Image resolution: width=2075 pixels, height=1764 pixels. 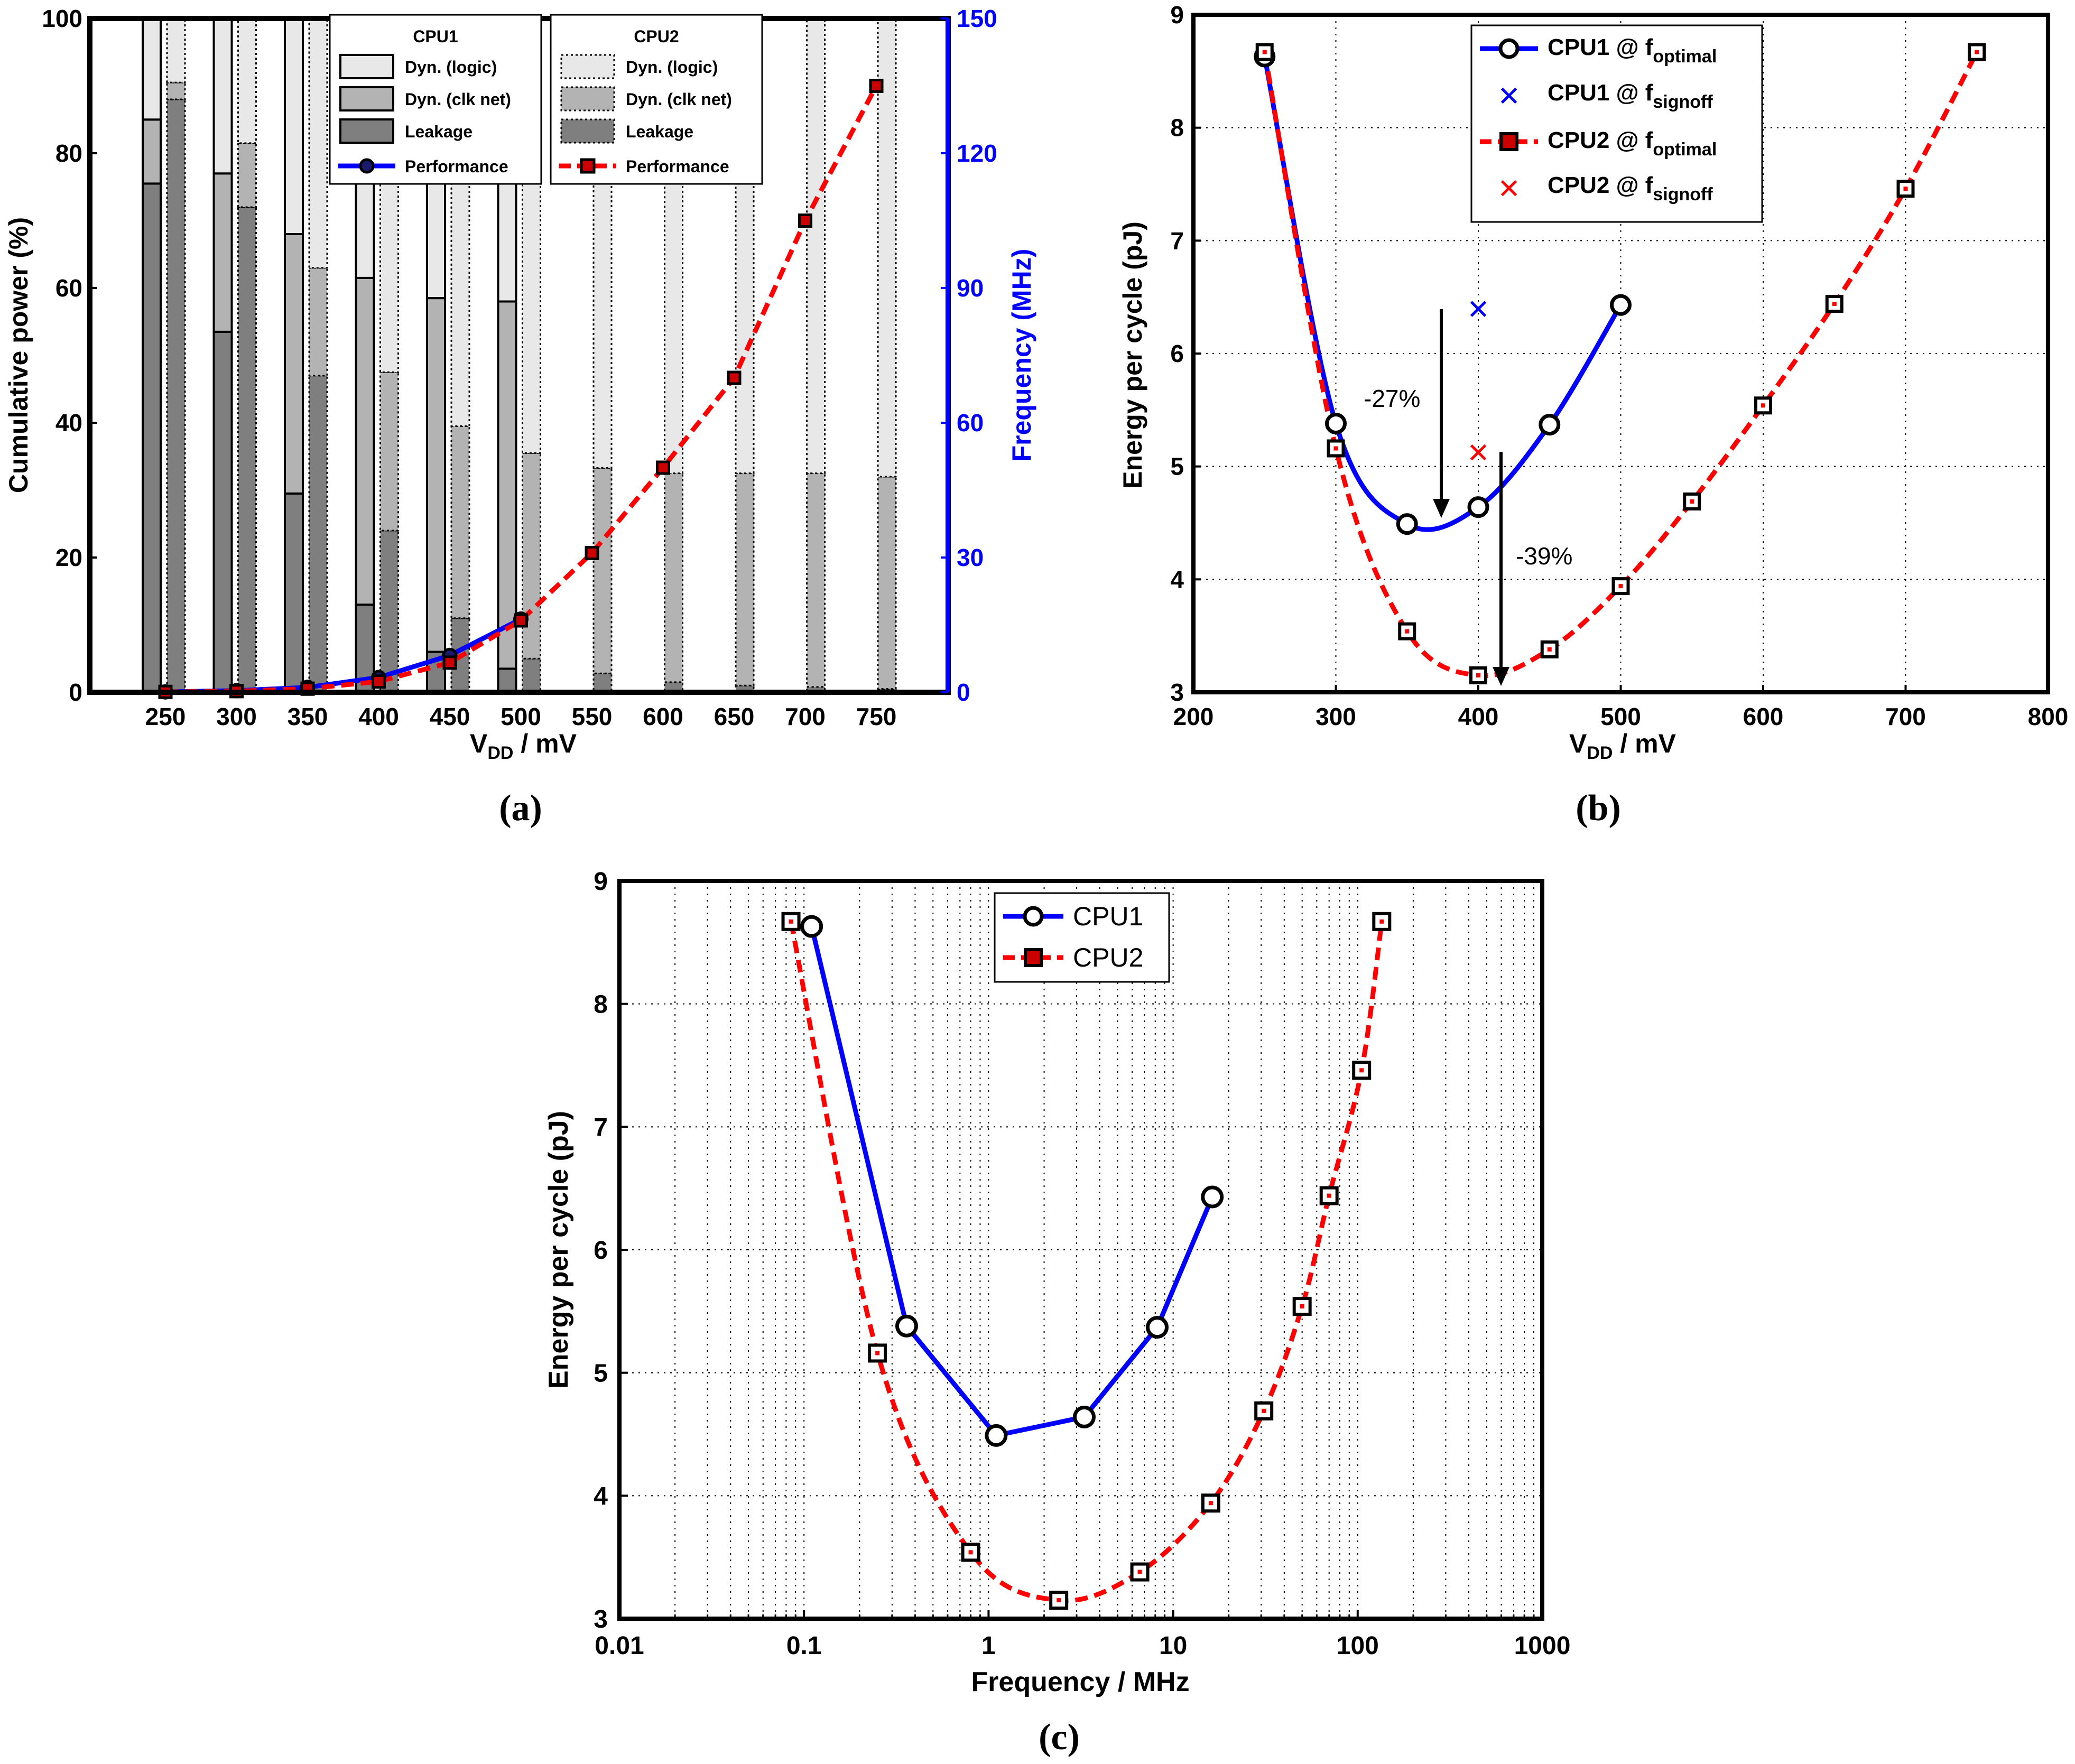 What do you see at coordinates (1905, 189) in the screenshot?
I see `b-point-cpu2-700-core` at bounding box center [1905, 189].